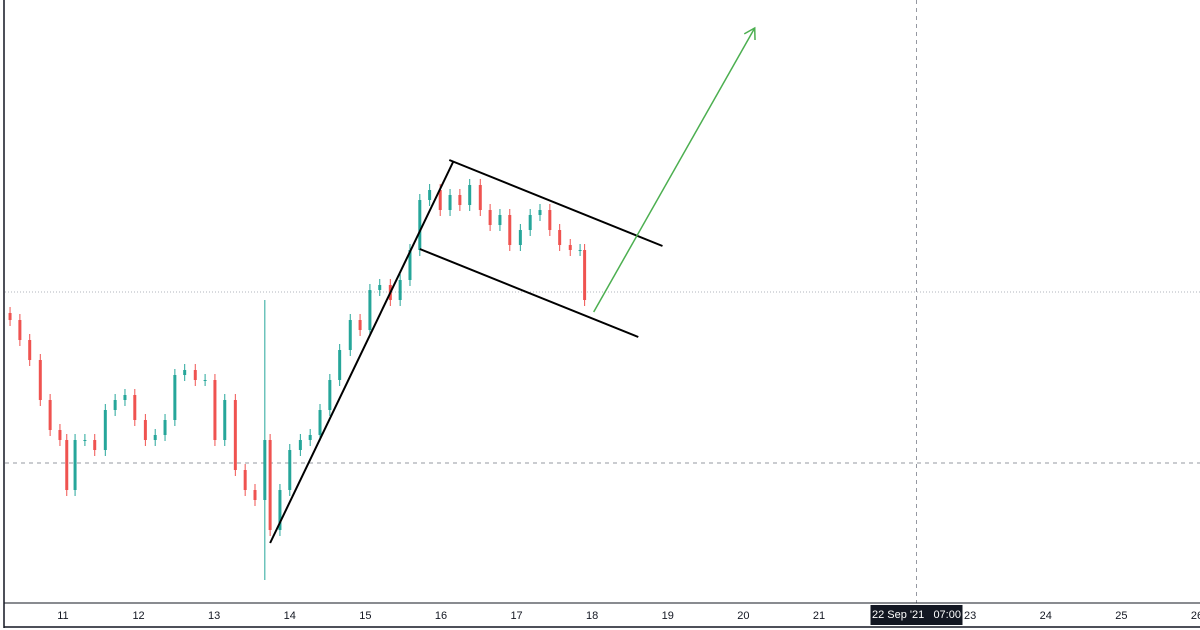  I want to click on x-tick-label: 26, so click(1195, 616).